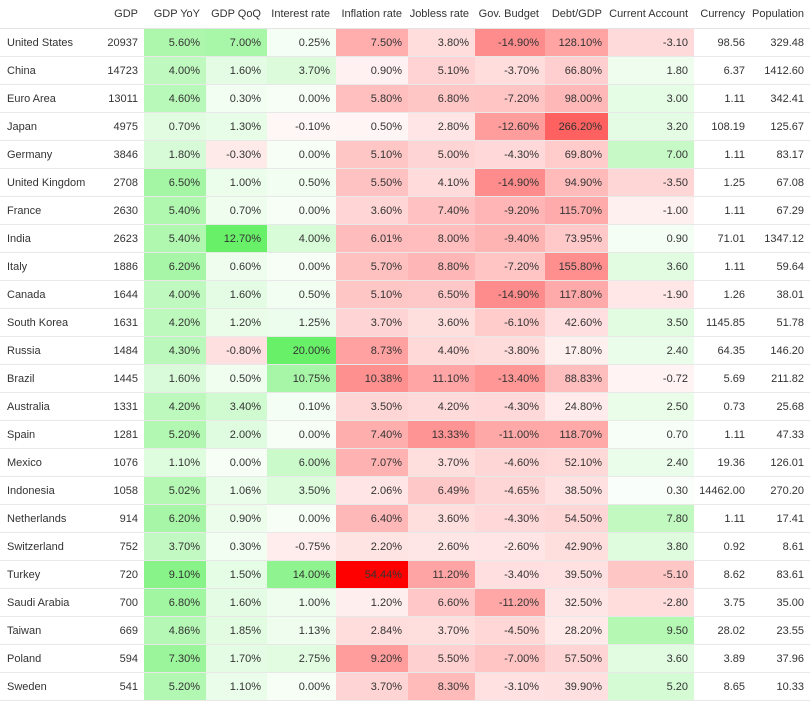 The image size is (810, 701). I want to click on cell-current-account: 0.70, so click(651, 434).